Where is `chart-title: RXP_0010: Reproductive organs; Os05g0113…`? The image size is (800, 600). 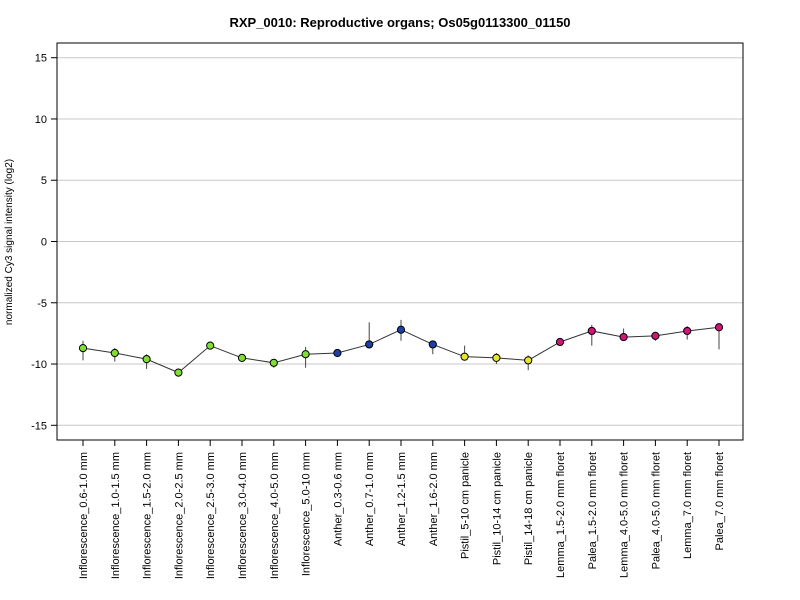
chart-title: RXP_0010: Reproductive organs; Os05g0113… is located at coordinates (399, 22).